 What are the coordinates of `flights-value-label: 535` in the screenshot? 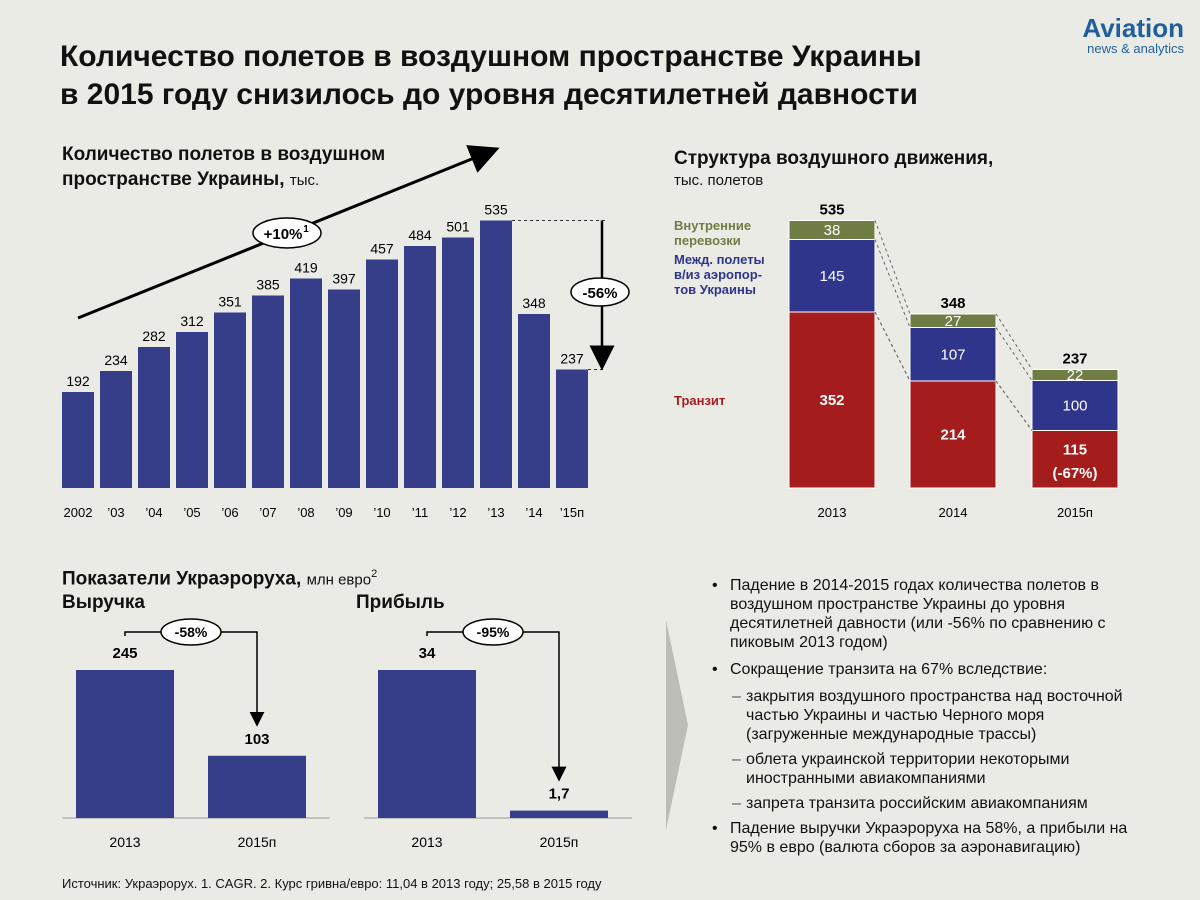 It's located at (496, 210).